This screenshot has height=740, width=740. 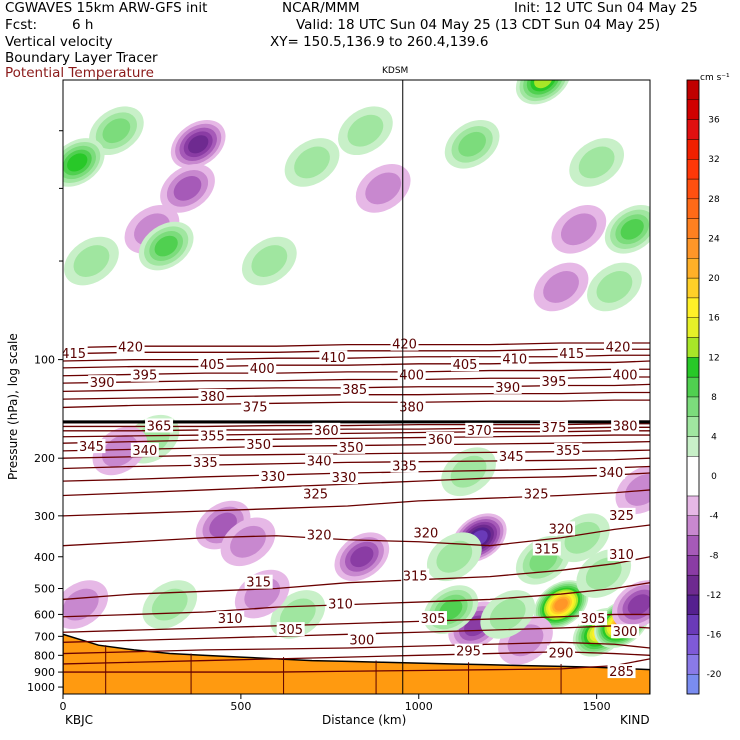 I want to click on theta-label-48: 315, so click(x=415, y=577).